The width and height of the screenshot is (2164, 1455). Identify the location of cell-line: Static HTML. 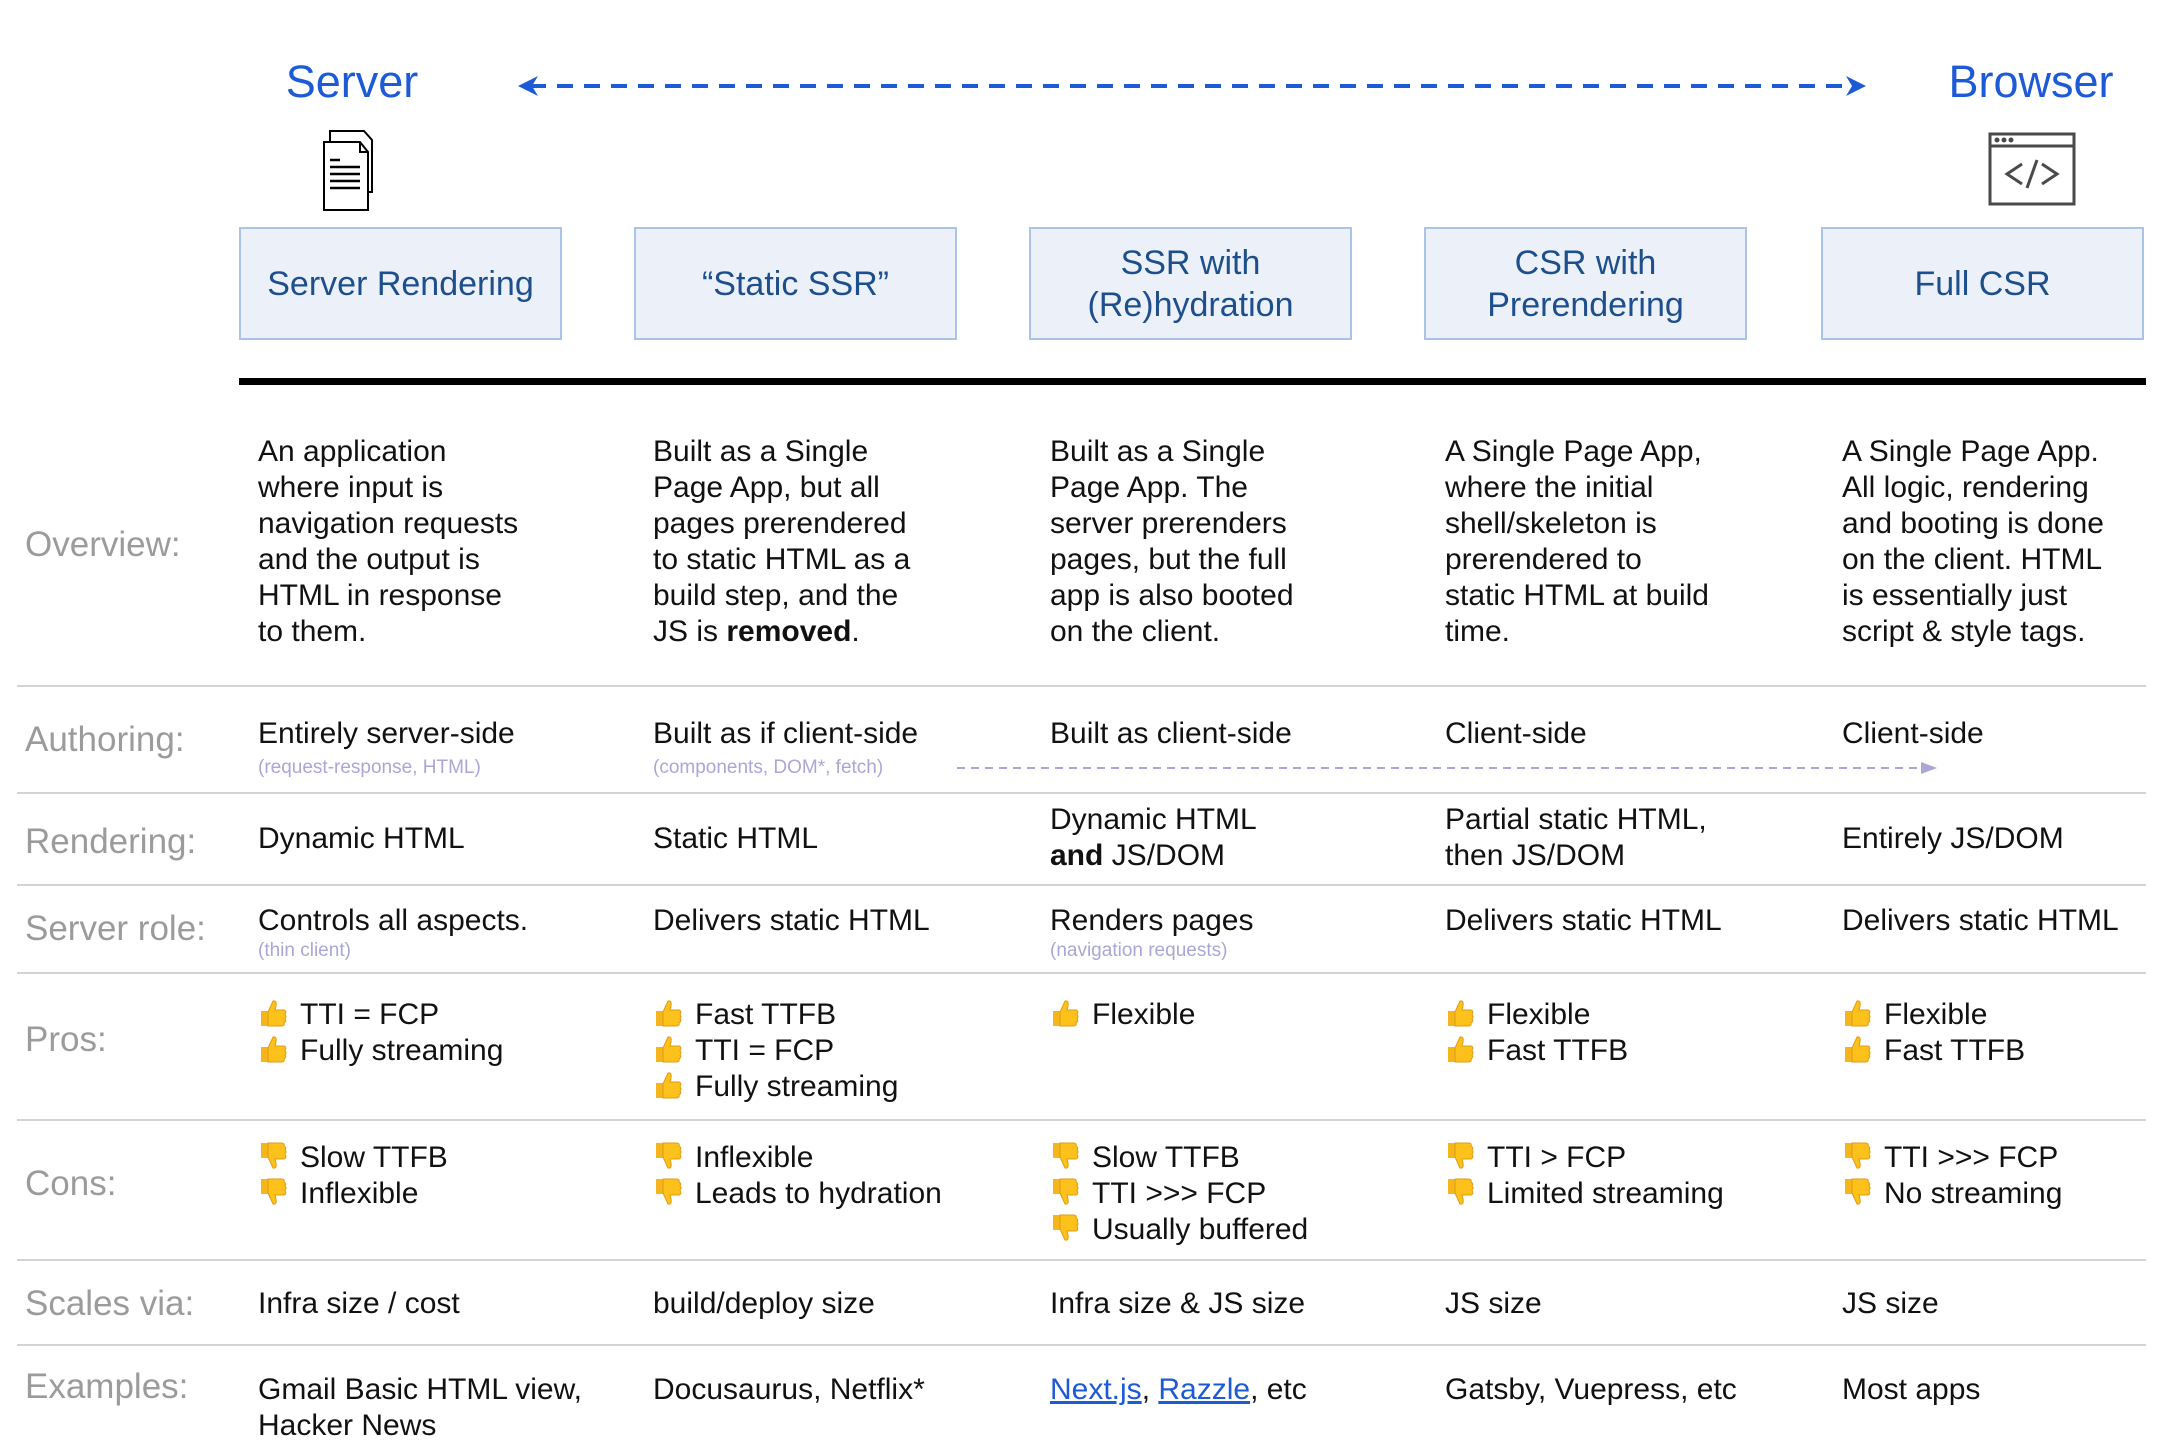
(735, 839).